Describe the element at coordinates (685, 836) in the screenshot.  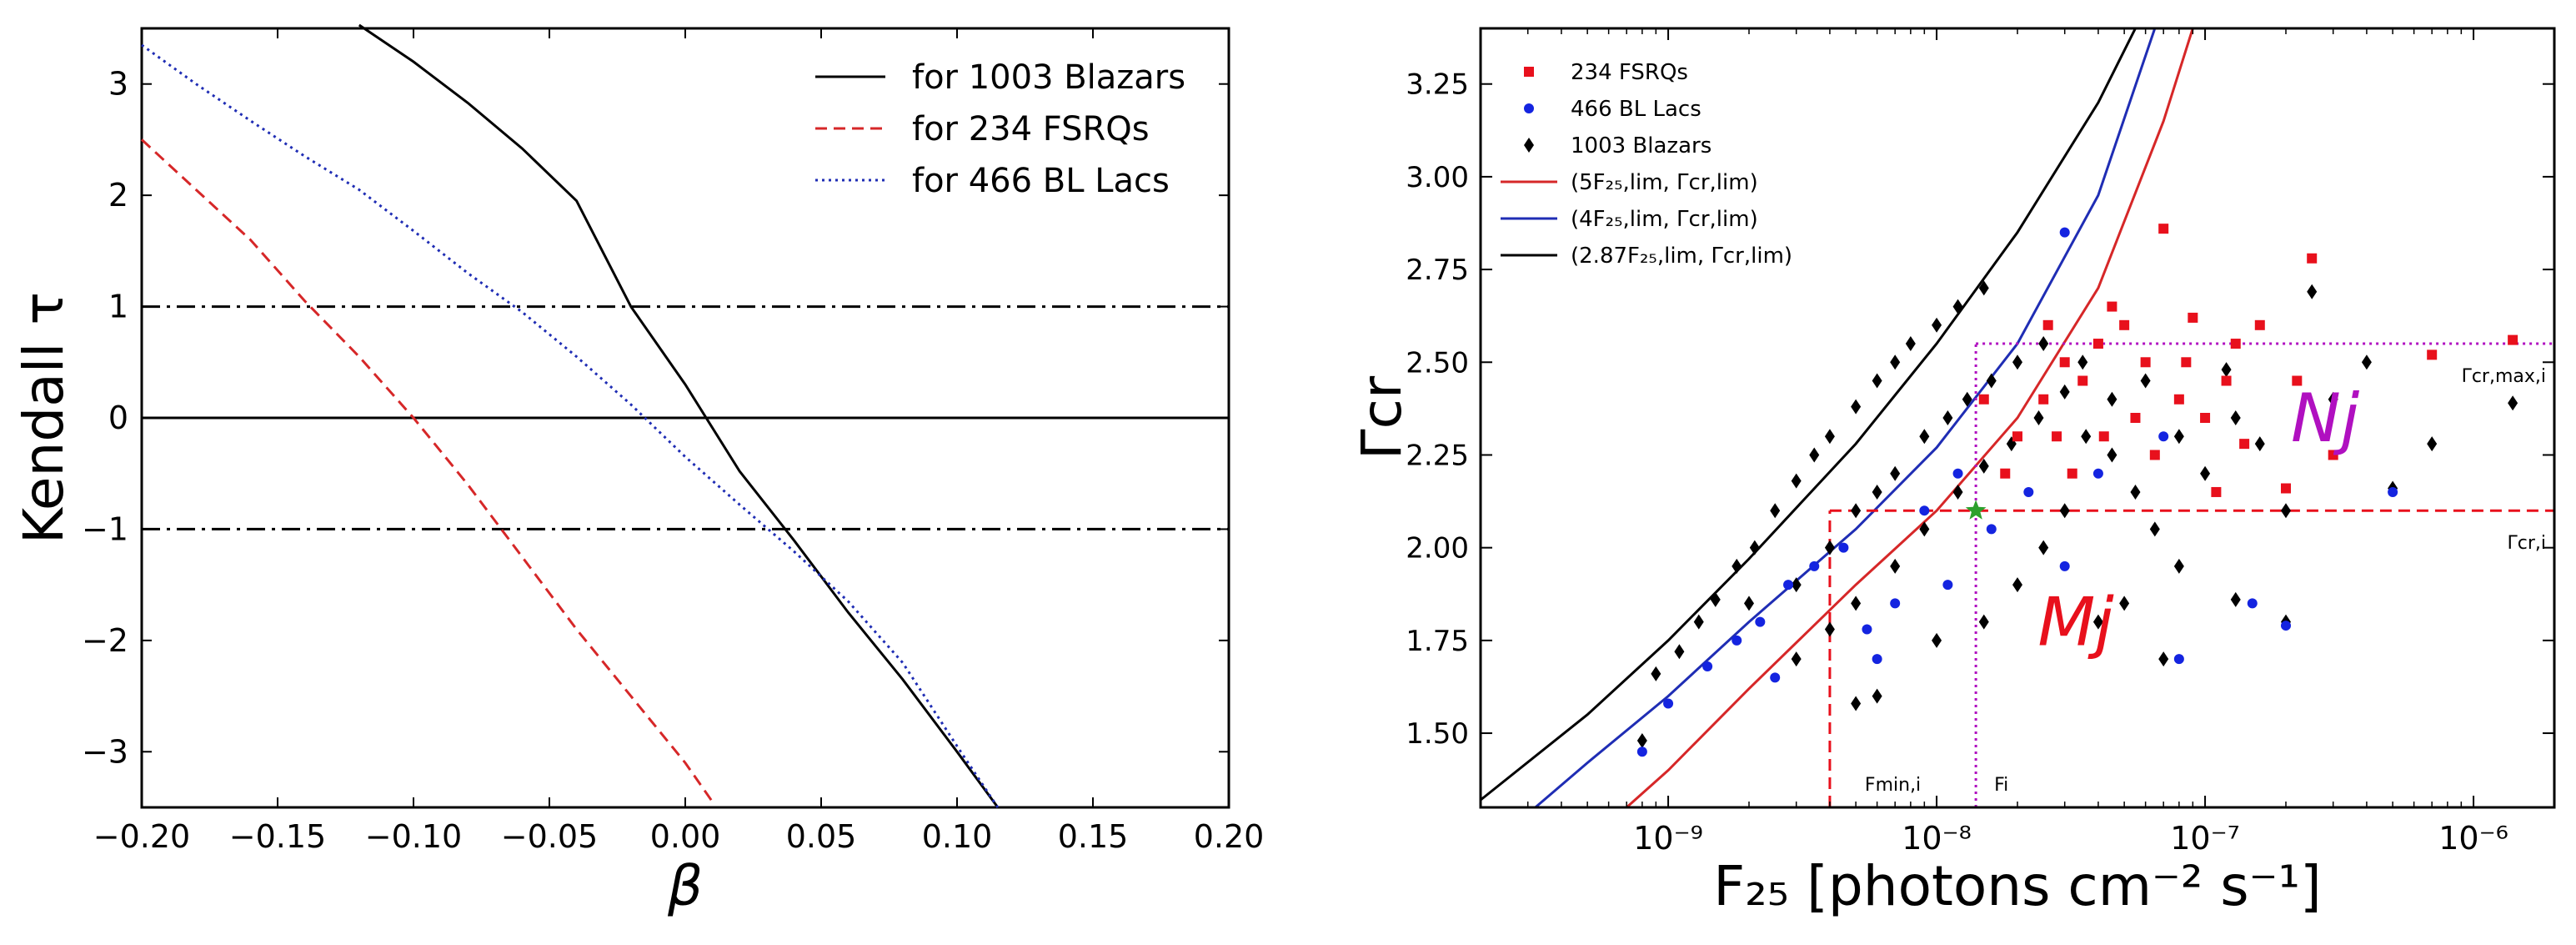
I see `left-x-tick-label: 0.00` at that location.